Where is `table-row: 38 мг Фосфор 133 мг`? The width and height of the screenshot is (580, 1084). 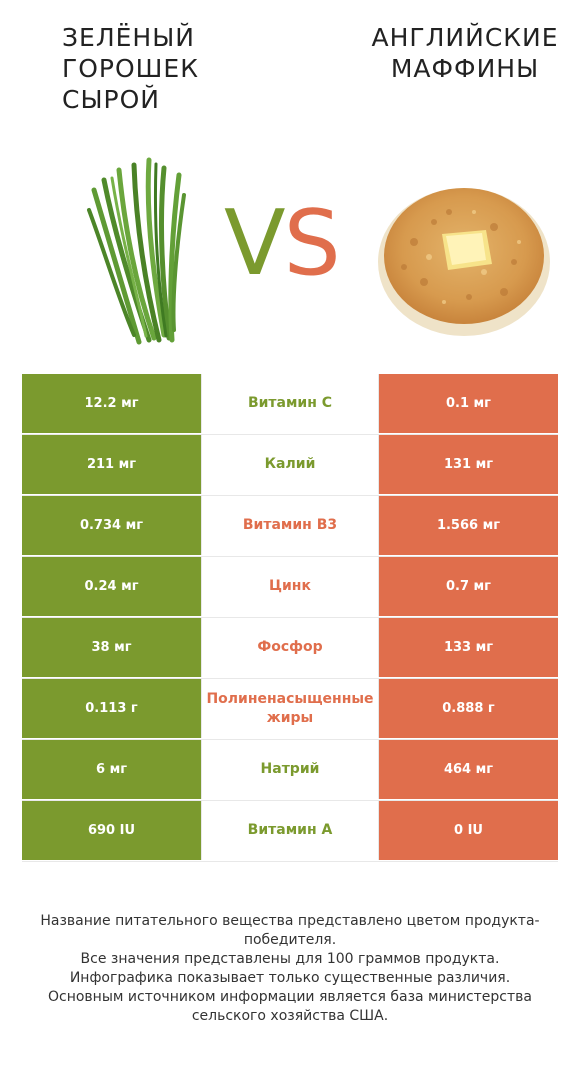
table-row: 38 мг Фосфор 133 мг is located at coordinates (290, 648).